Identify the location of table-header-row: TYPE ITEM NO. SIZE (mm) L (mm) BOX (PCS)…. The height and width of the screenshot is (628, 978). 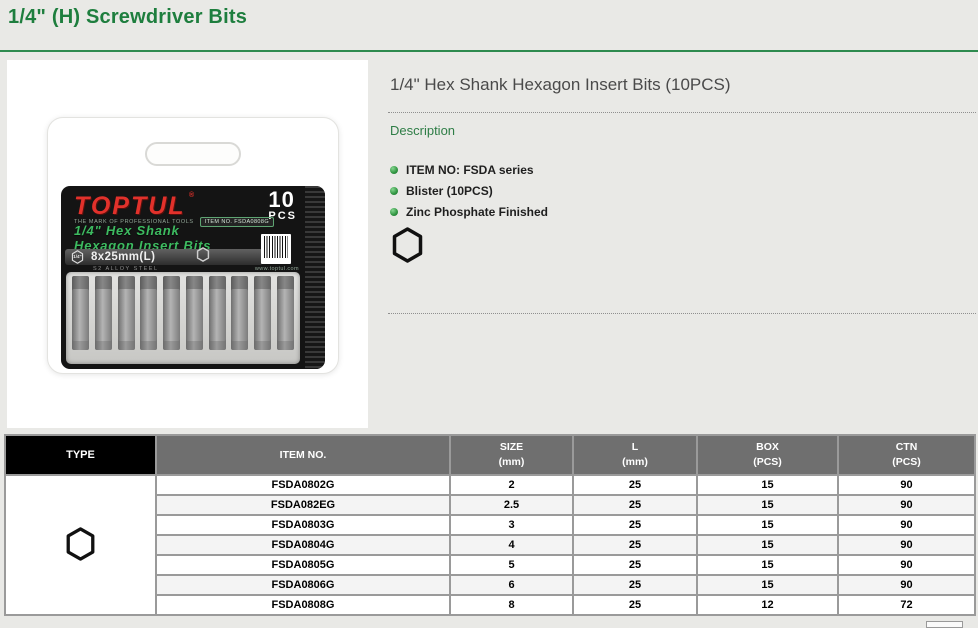
(490, 455).